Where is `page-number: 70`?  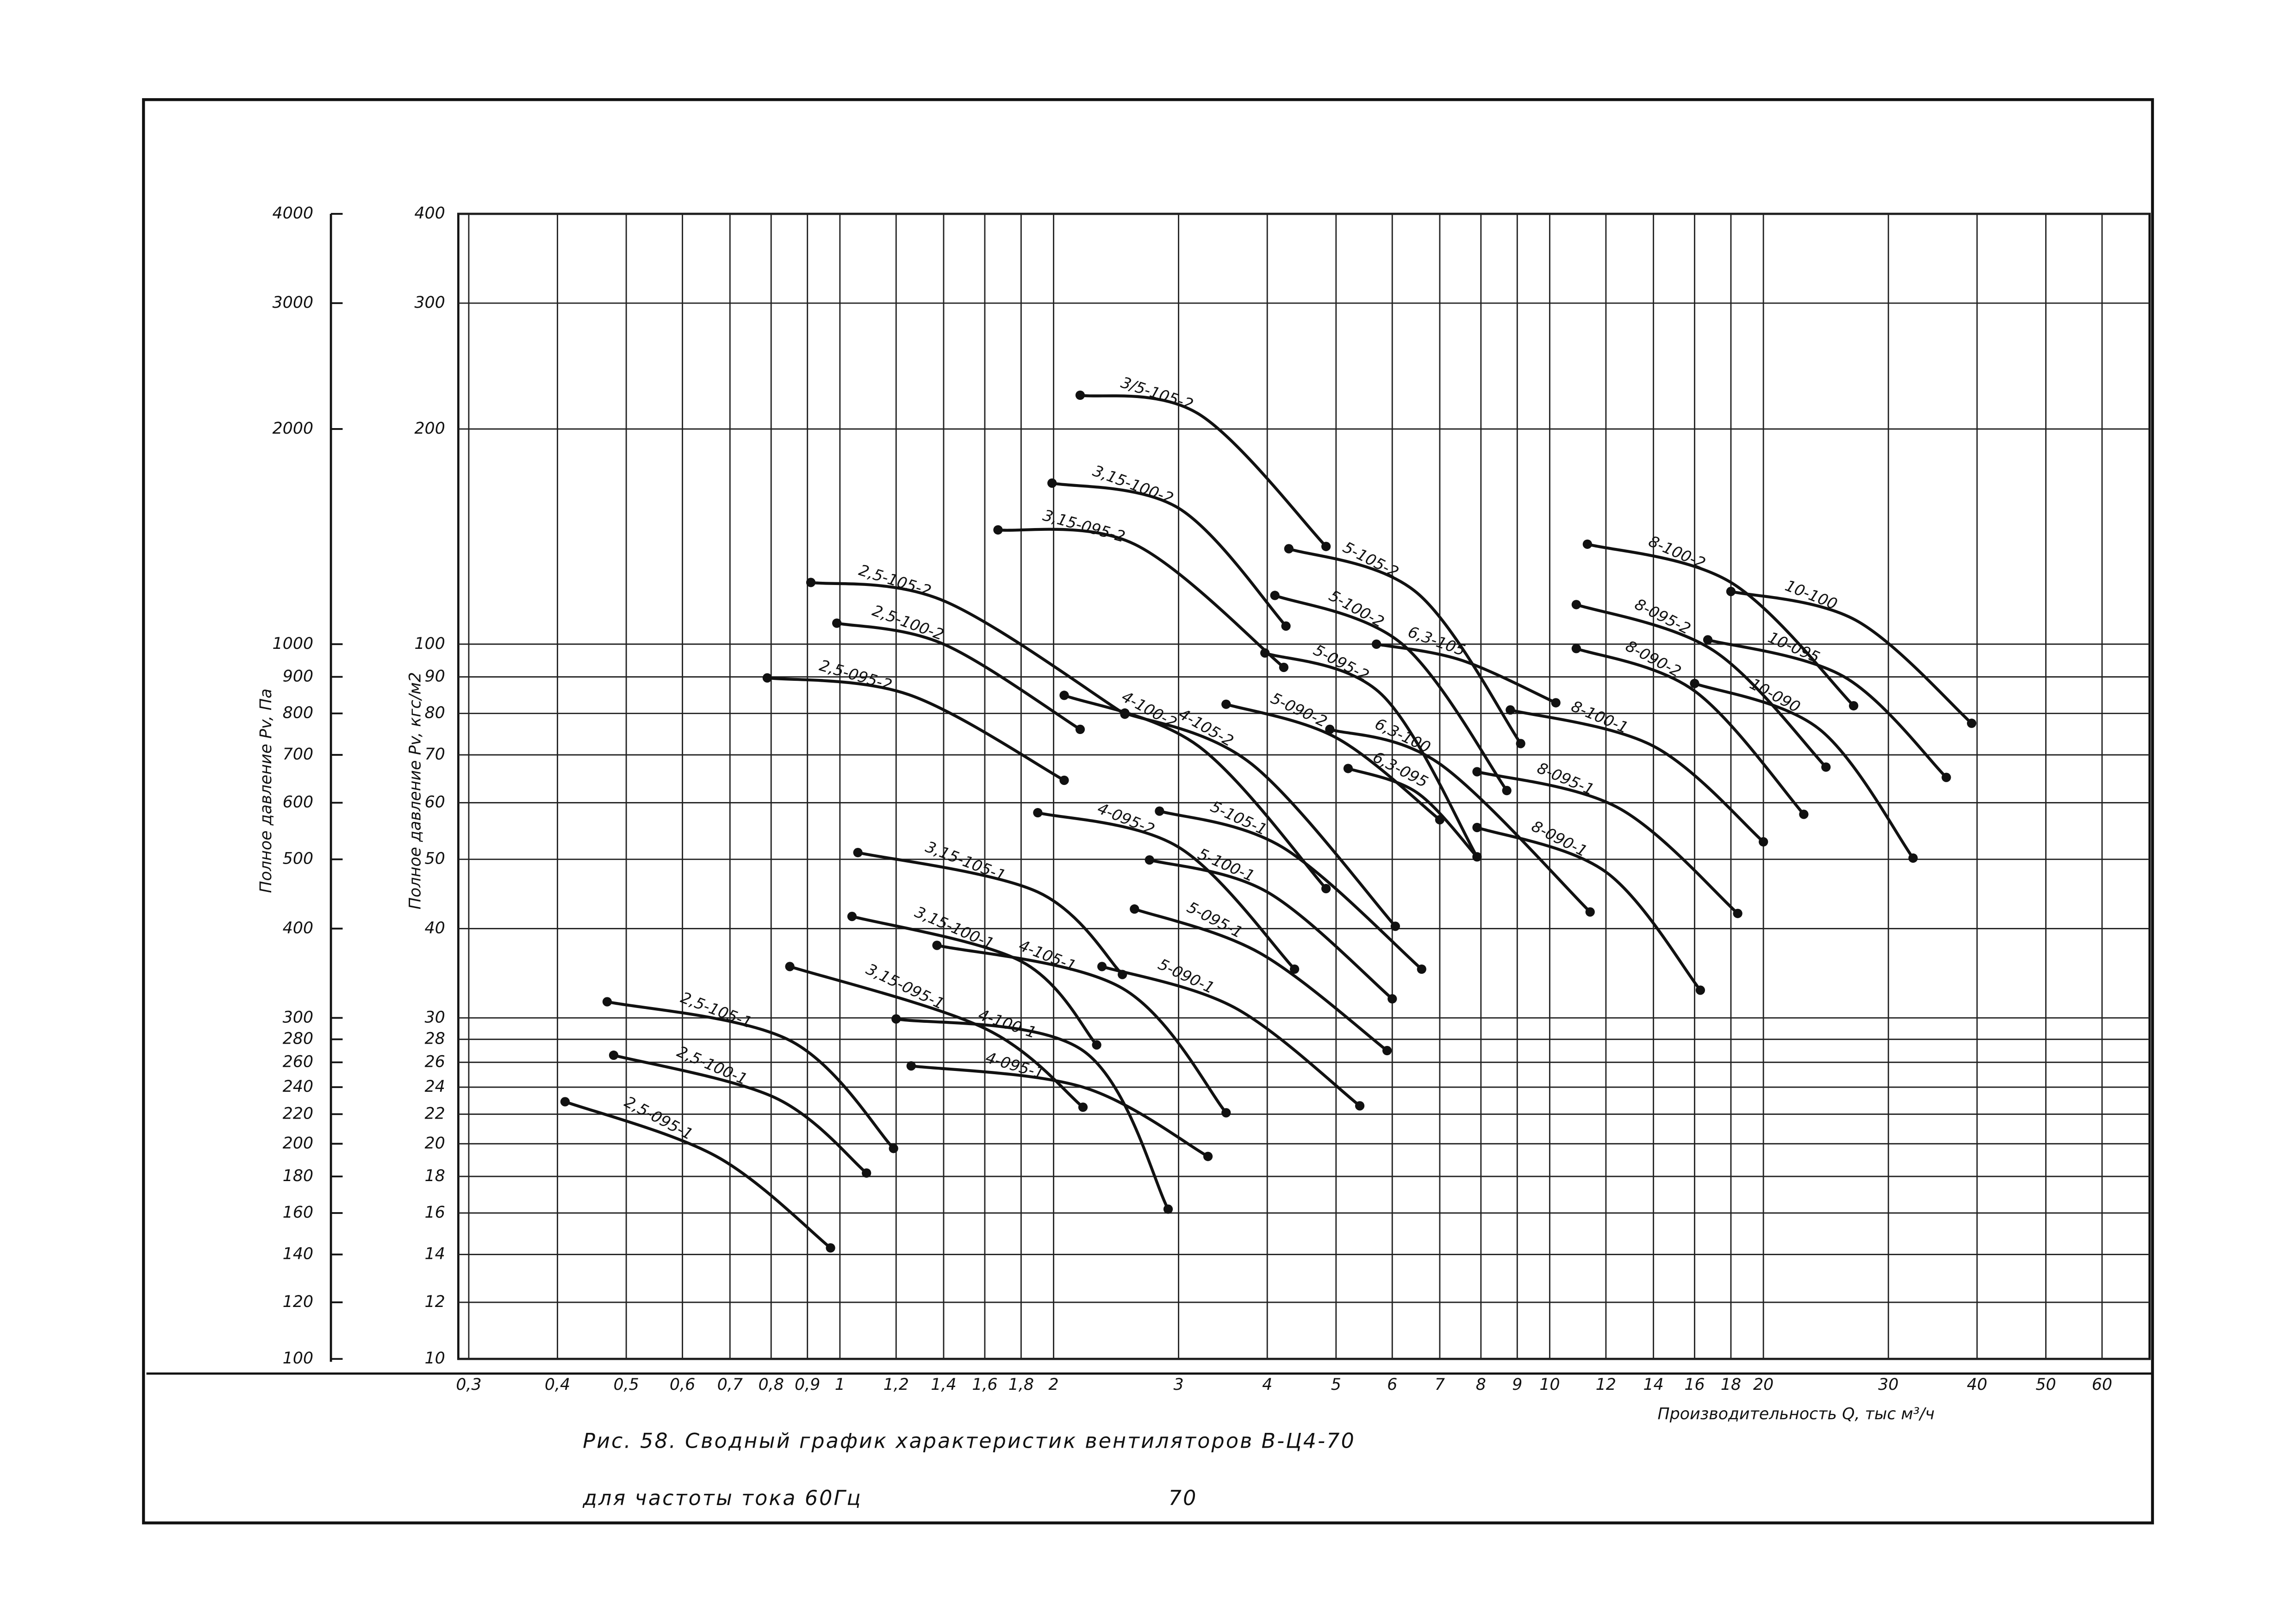
page-number: 70 is located at coordinates (1183, 1498).